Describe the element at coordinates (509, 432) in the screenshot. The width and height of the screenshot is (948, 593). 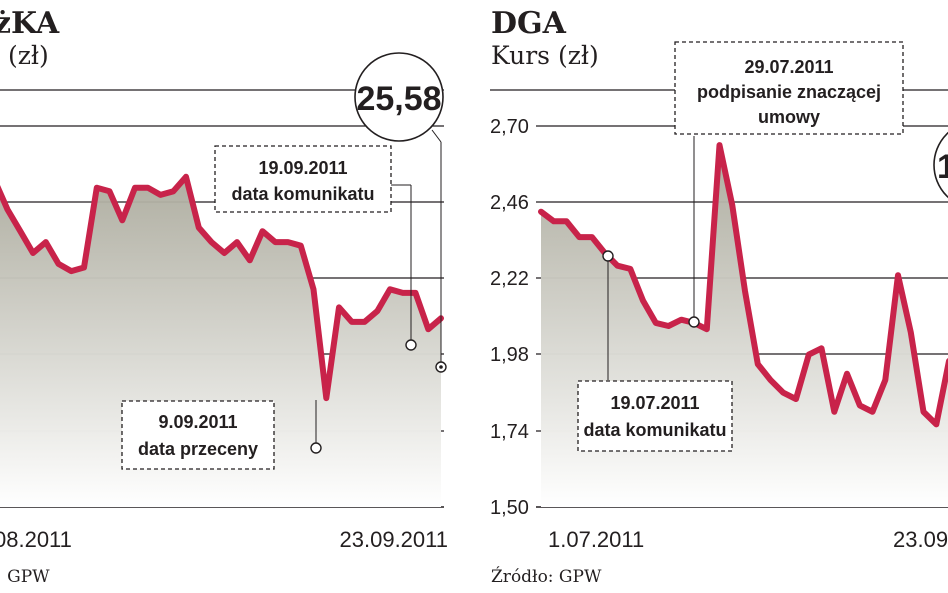
I see `y-tick-label: 1,74` at that location.